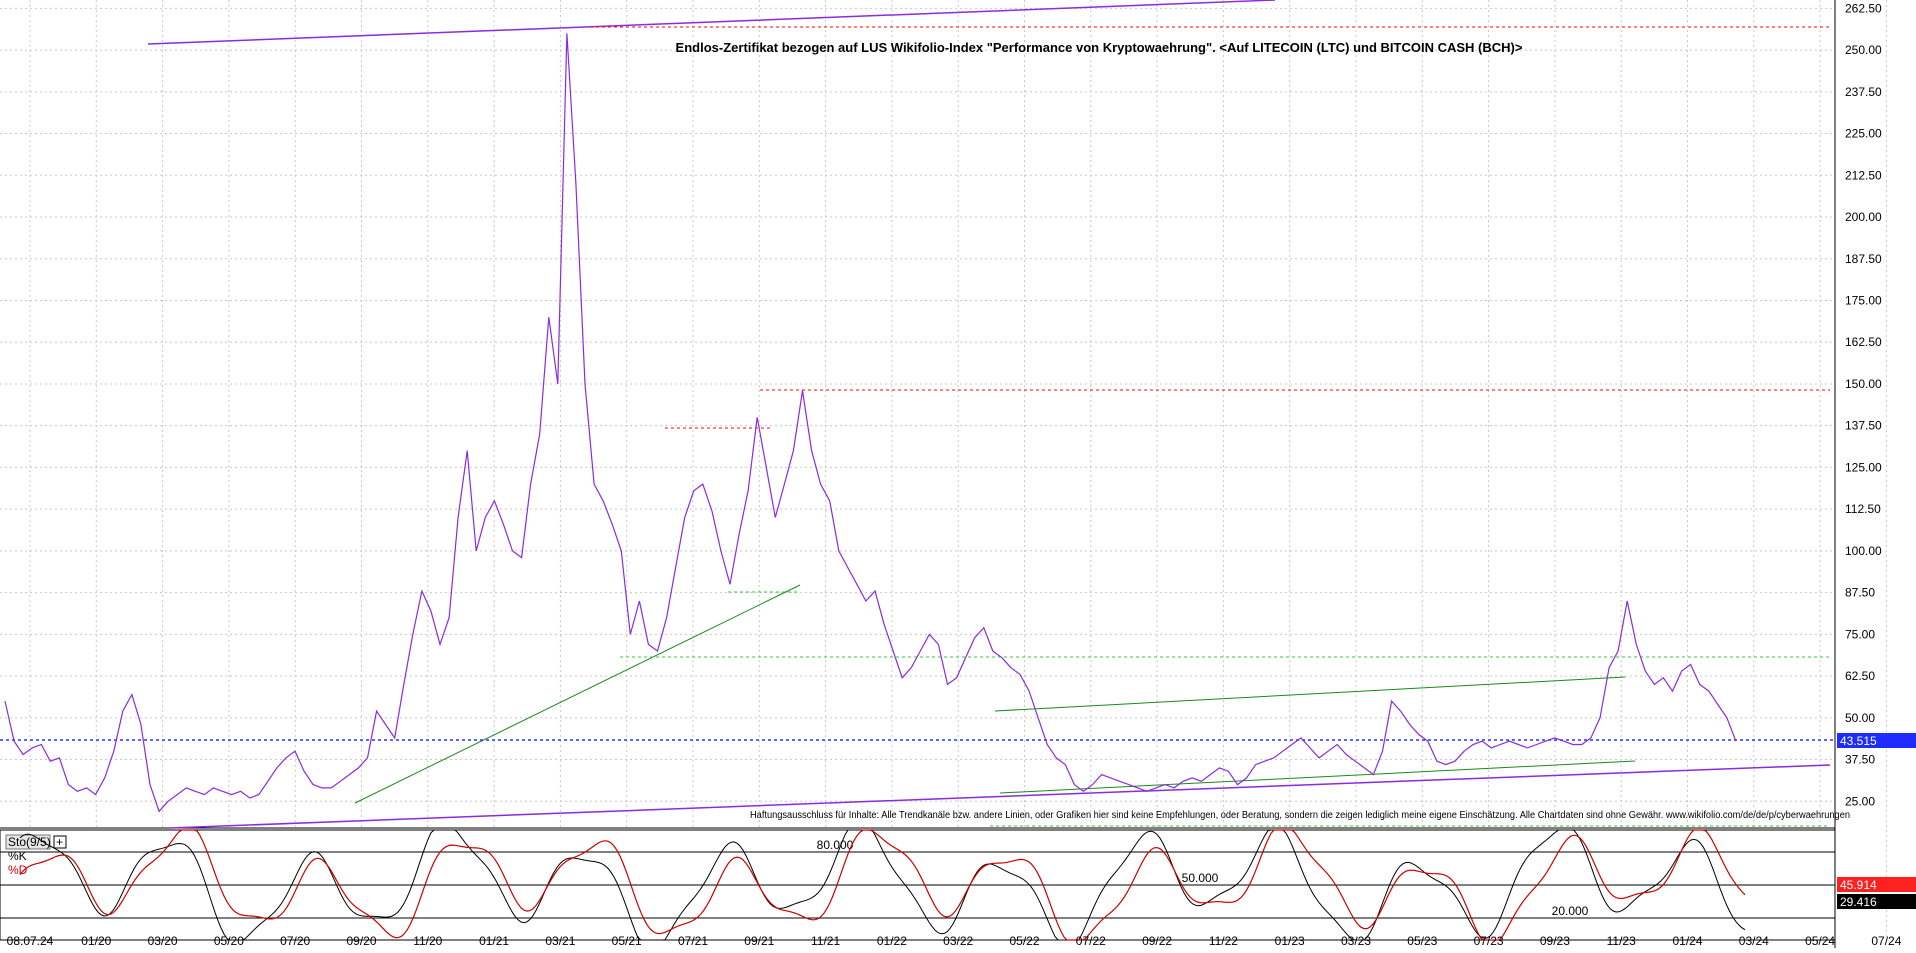 Image resolution: width=1916 pixels, height=953 pixels. What do you see at coordinates (958, 941) in the screenshot?
I see `x-tick-label: 03/22` at bounding box center [958, 941].